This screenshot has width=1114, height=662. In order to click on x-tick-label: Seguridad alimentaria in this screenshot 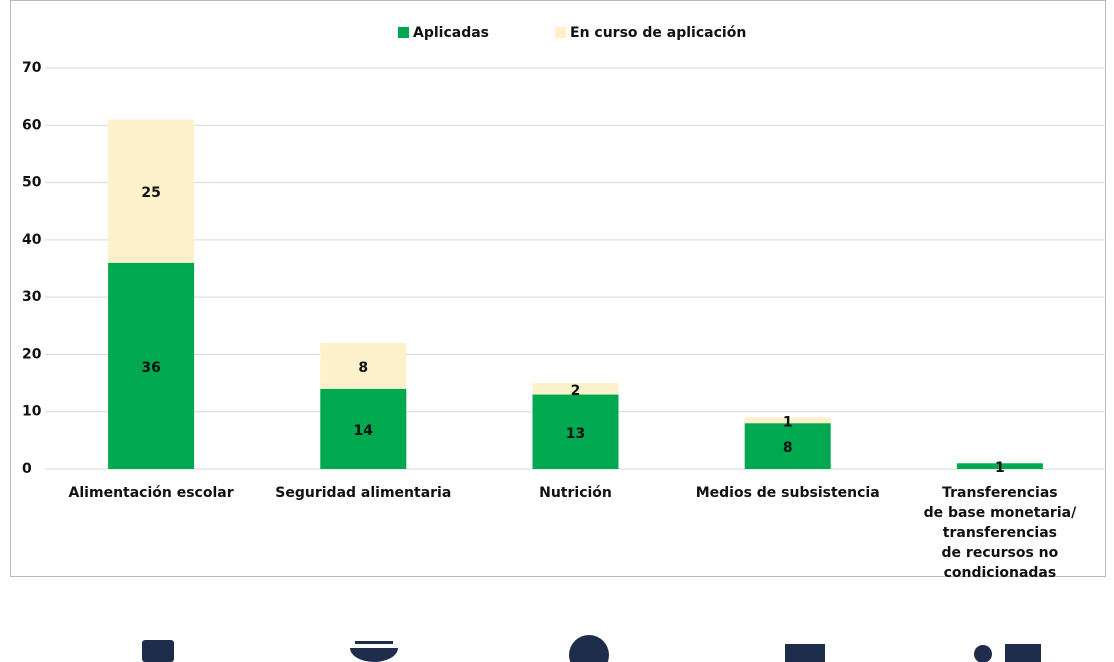, I will do `click(363, 493)`.